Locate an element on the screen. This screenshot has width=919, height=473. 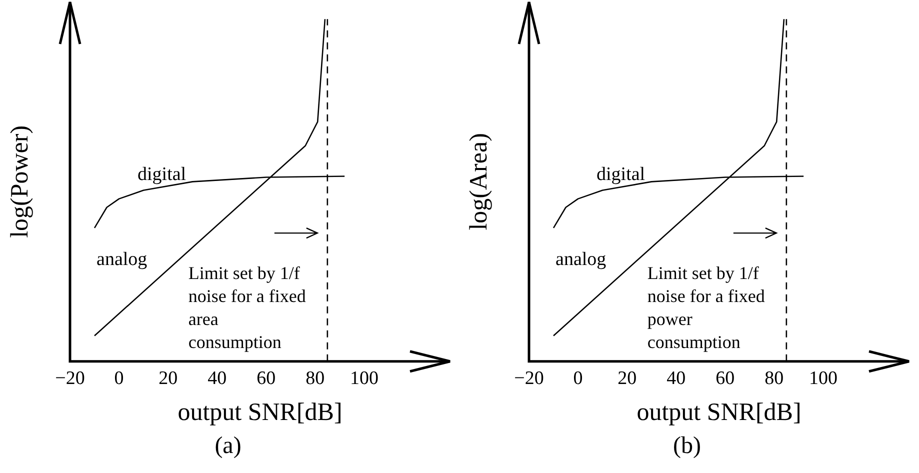
annotation: Limit set by 1/f noise for a fixed area consumption is located at coordinates (247, 308).